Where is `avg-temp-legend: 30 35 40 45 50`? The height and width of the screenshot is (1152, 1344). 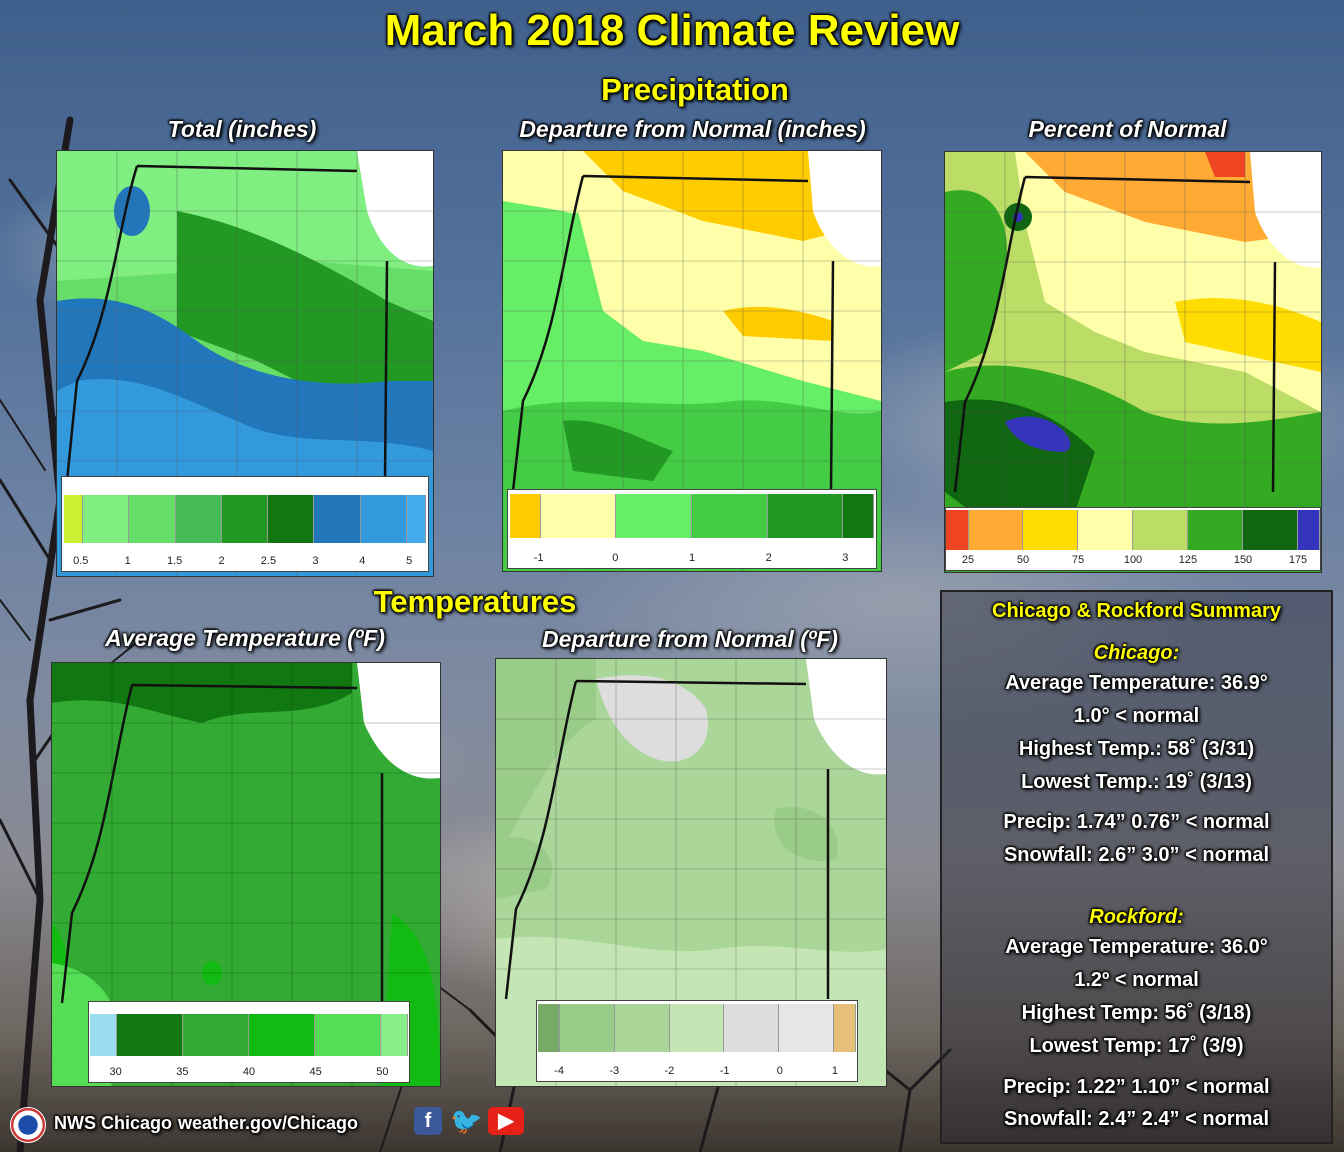
avg-temp-legend: 30 35 40 45 50 is located at coordinates (249, 1042).